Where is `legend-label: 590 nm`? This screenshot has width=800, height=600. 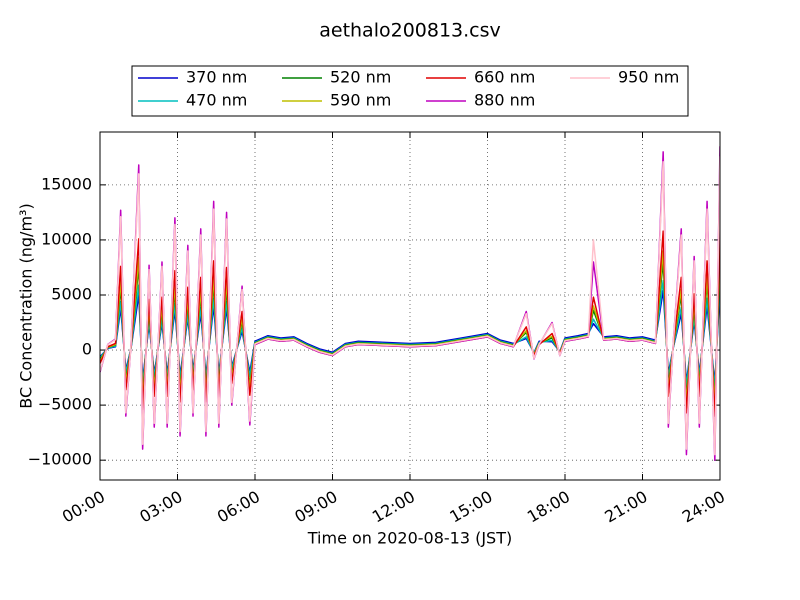
legend-label: 590 nm is located at coordinates (360, 100).